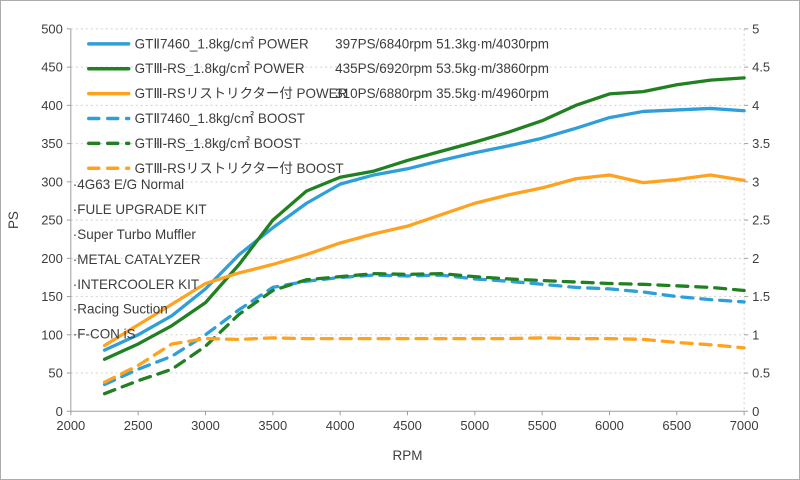  Describe the element at coordinates (52, 334) in the screenshot. I see `y-left-tick-label: 100` at that location.